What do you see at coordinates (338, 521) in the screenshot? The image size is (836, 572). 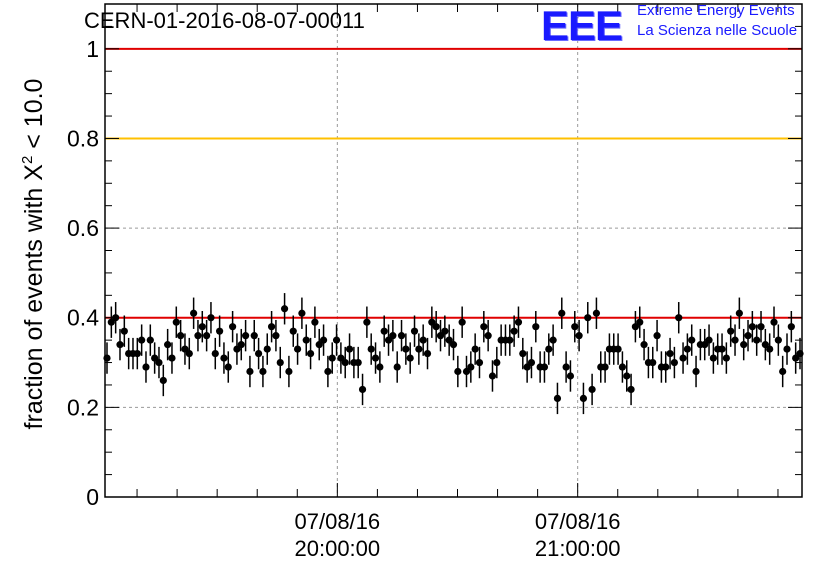 I see `x-tick-date: 07/08/16` at bounding box center [338, 521].